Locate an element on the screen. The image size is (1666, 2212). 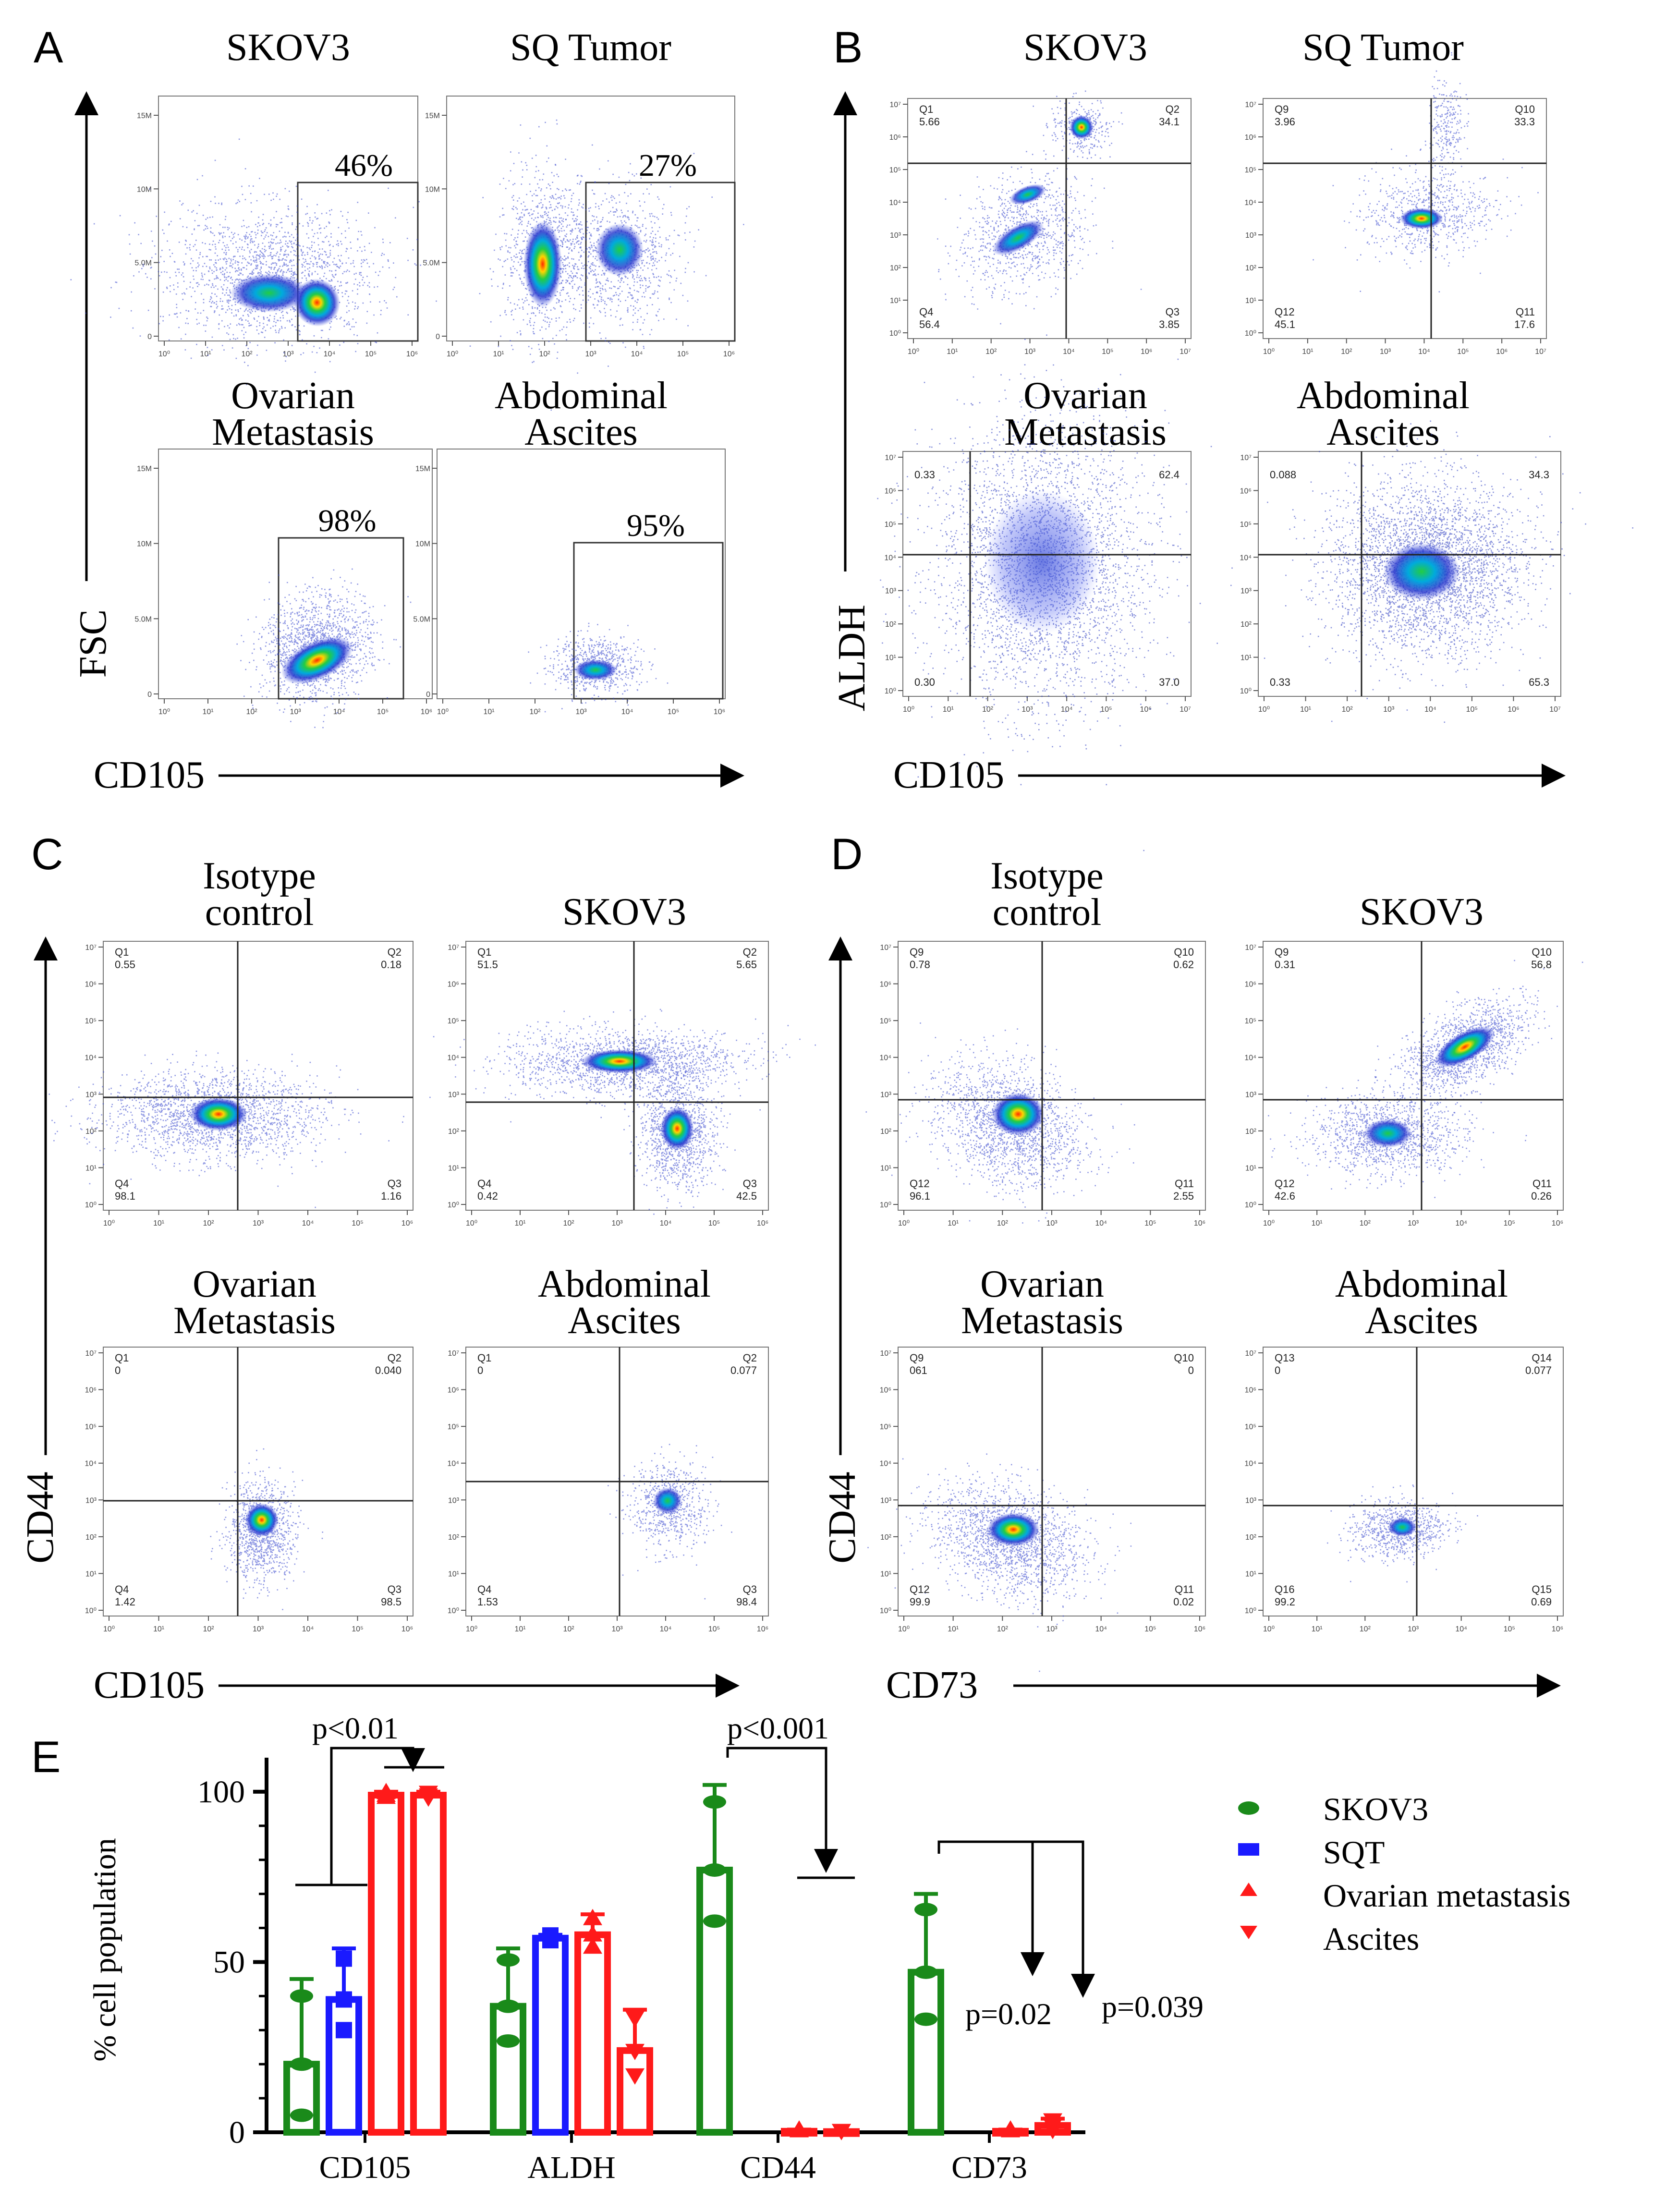
data-point-ellipse is located at coordinates (301, 2064).